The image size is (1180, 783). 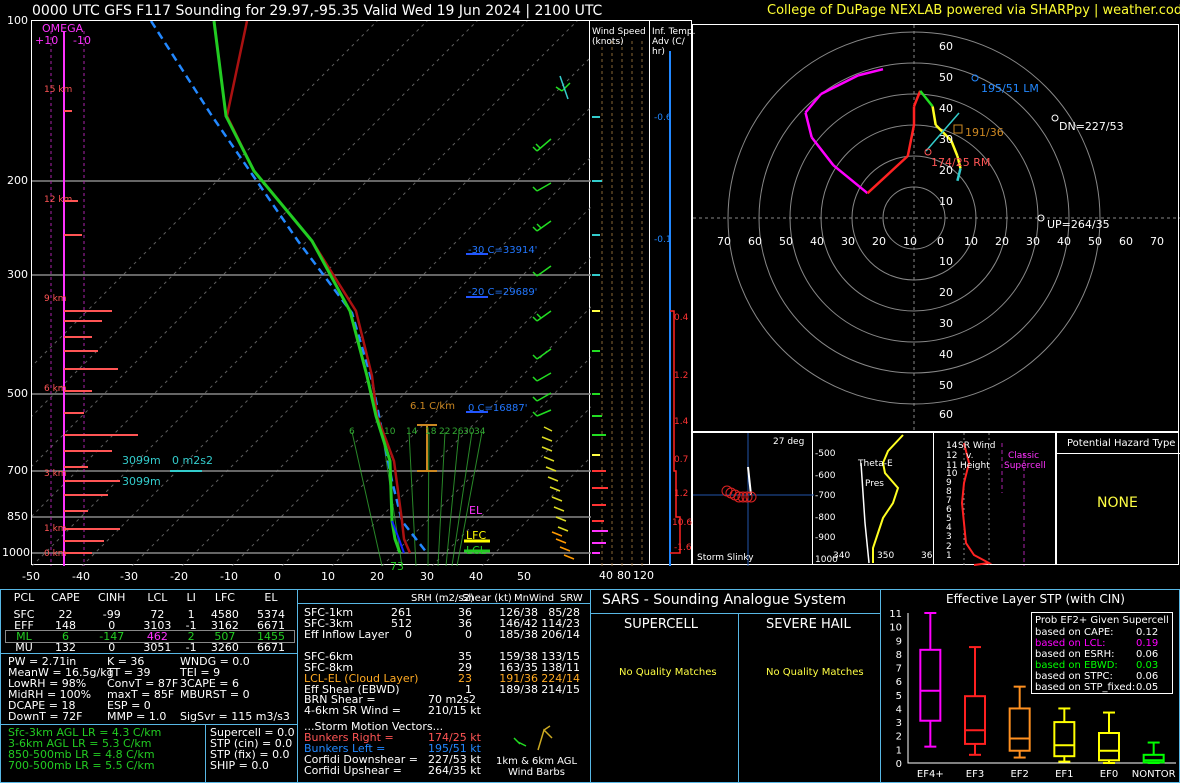 I want to click on table-row-selected: ML 6 -147 462 2 507 1455, so click(x=150, y=636).